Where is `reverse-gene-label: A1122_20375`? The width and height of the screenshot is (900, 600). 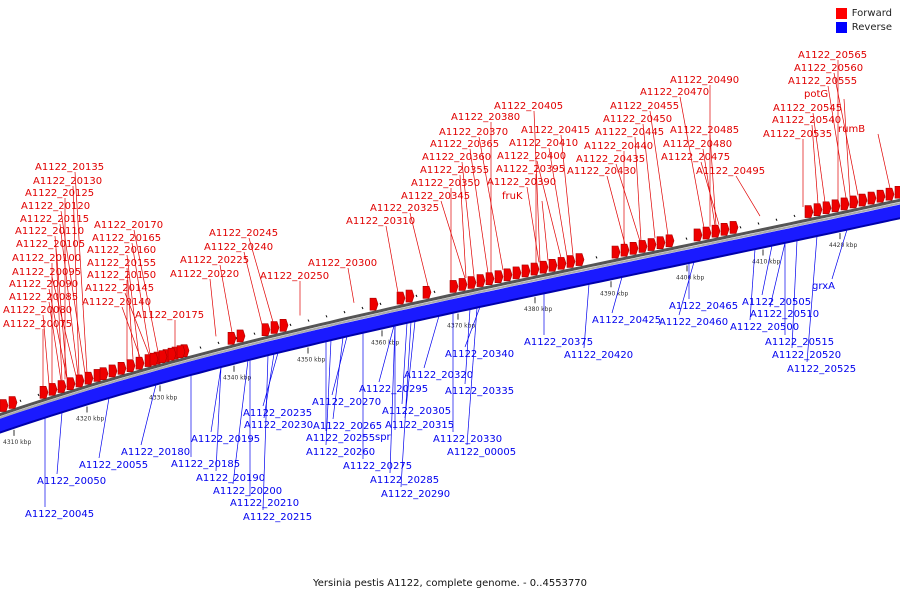 reverse-gene-label: A1122_20375 is located at coordinates (558, 342).